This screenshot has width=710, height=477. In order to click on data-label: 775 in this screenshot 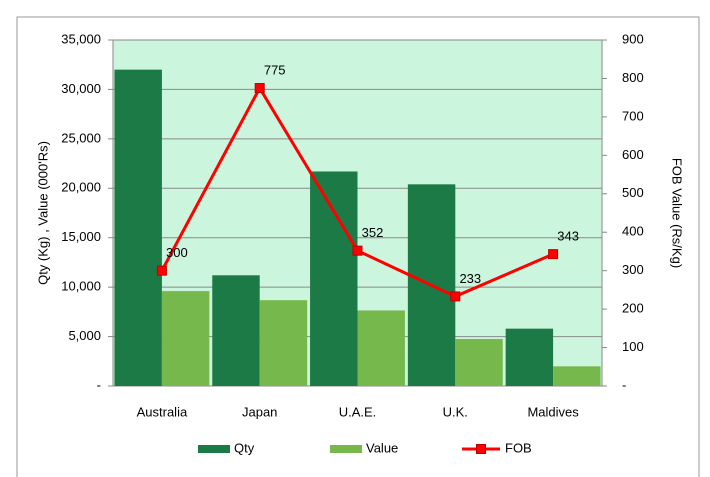, I will do `click(275, 69)`.